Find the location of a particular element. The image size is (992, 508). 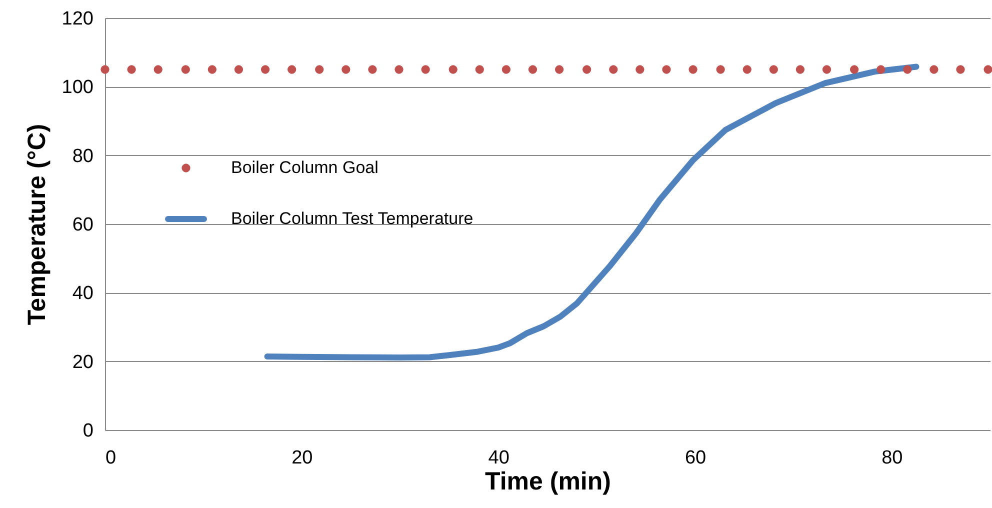

x-tick-label: 80 is located at coordinates (892, 458).